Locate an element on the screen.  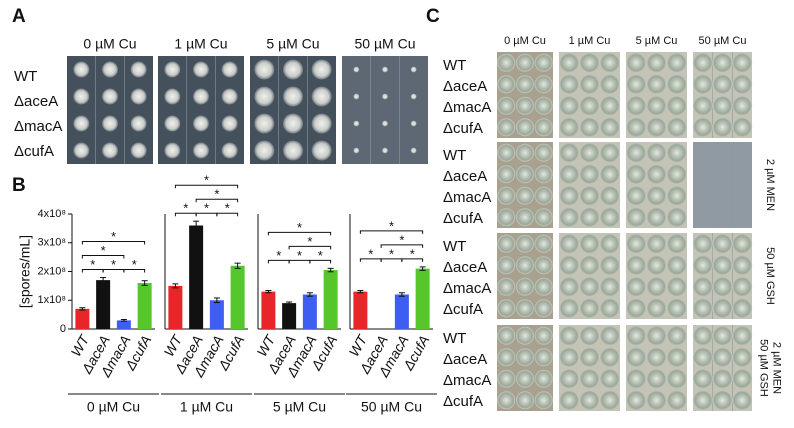
row-label: ΔaceA is located at coordinates (465, 176).